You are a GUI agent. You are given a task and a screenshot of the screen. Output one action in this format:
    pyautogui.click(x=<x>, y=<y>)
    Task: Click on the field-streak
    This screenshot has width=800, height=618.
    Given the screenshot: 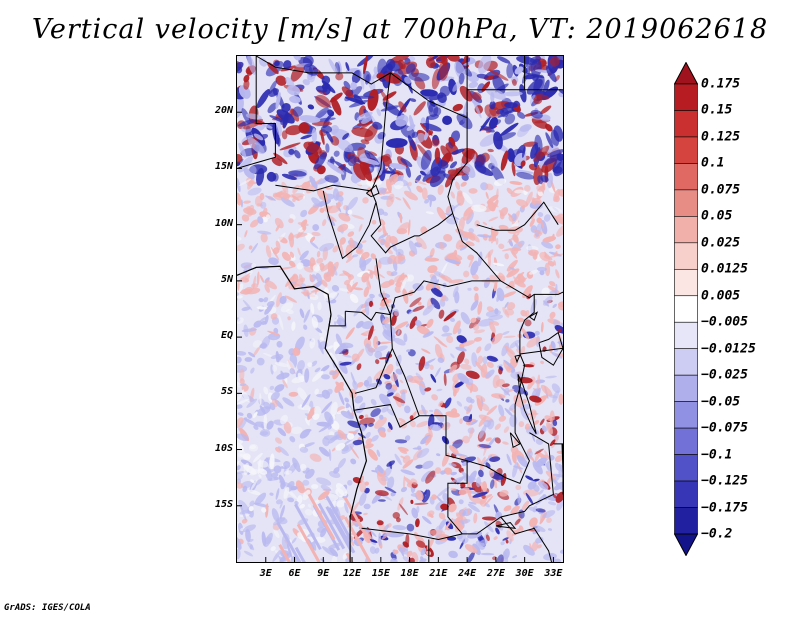 What is the action you would take?
    pyautogui.click(x=321, y=516)
    